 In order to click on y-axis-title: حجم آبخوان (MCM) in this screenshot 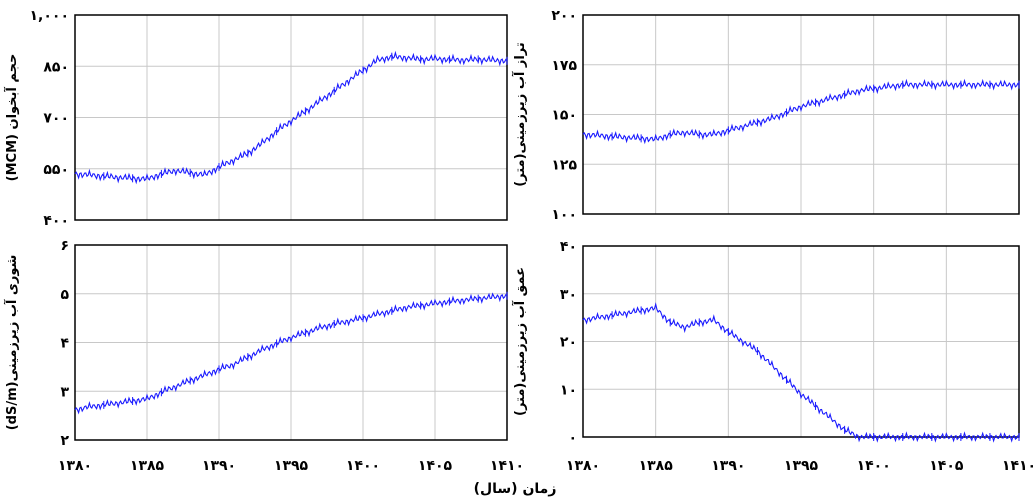, I will do `click(11, 118)`.